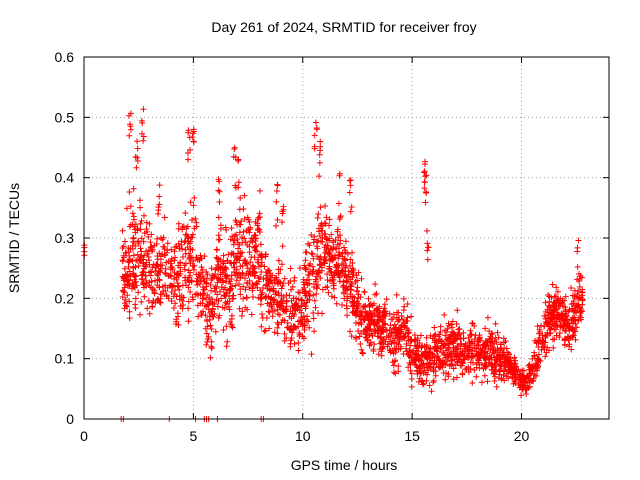  Describe the element at coordinates (412, 436) in the screenshot. I see `x-tick-label: 15` at that location.